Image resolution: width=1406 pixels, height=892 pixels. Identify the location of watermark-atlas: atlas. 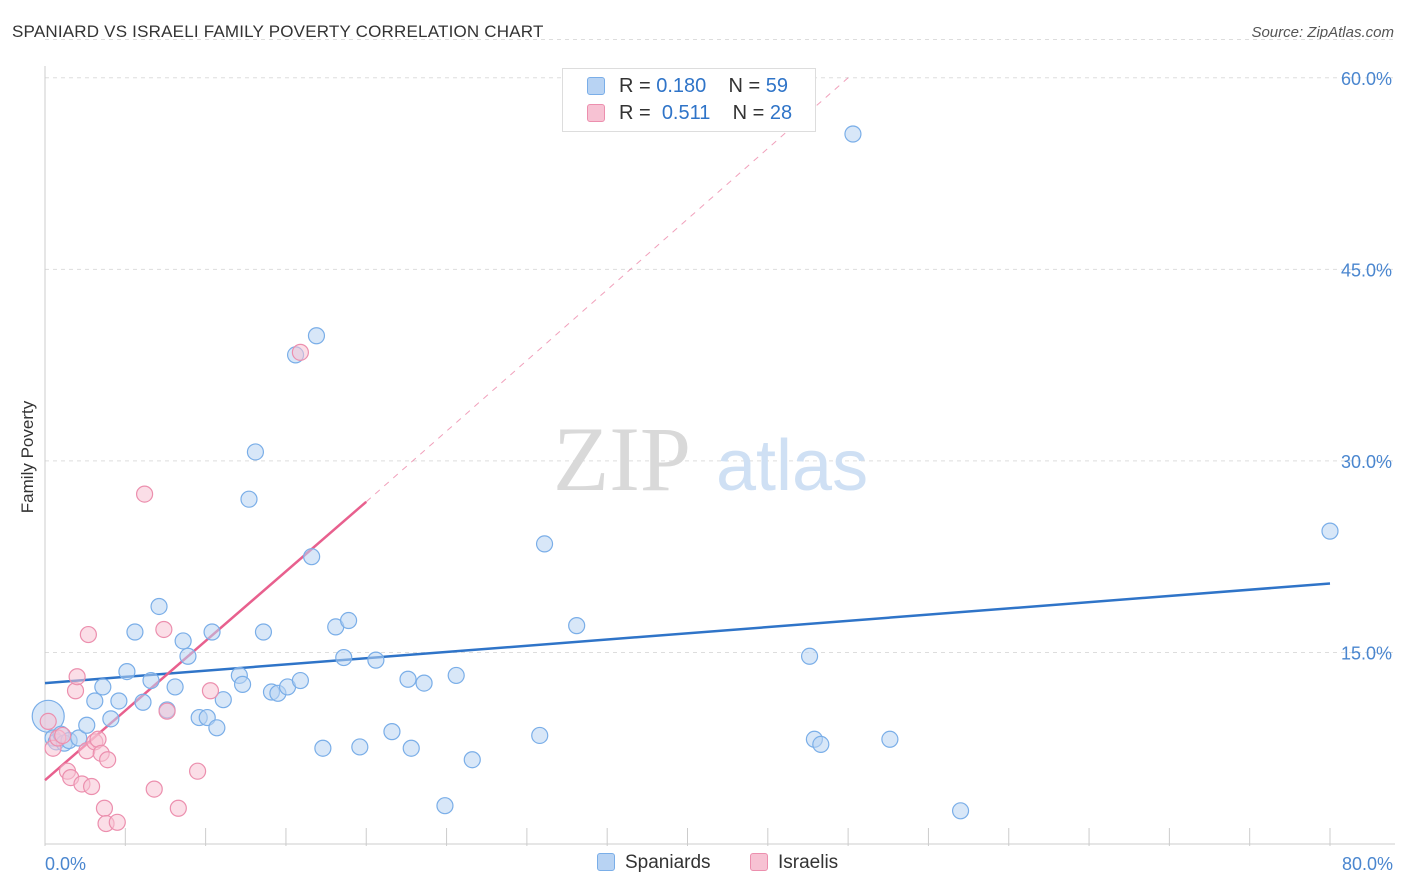
(792, 466).